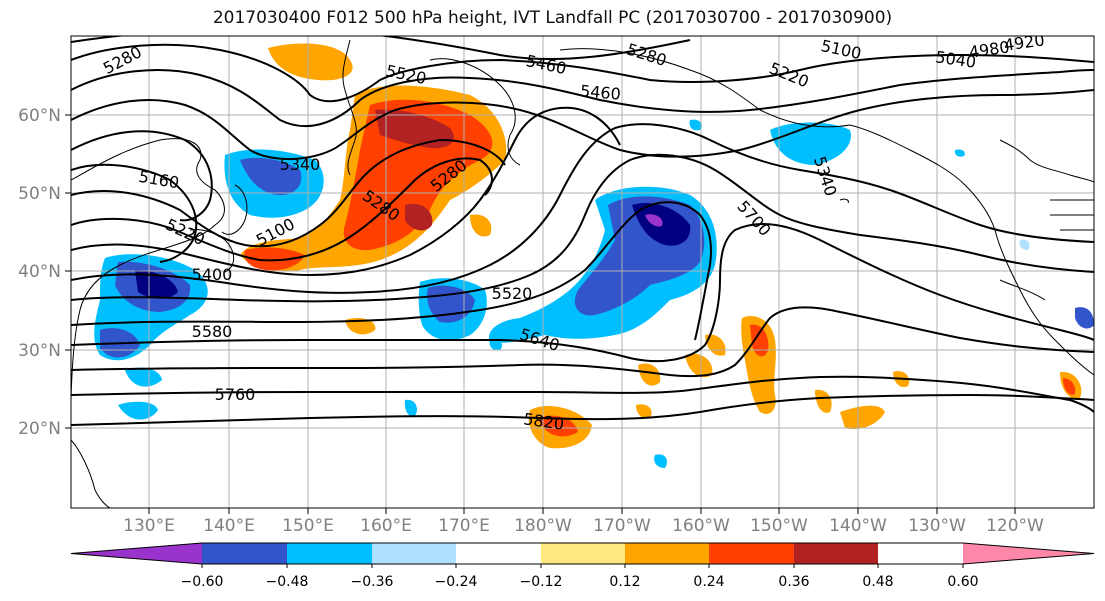  I want to click on contour-label: 5460, so click(600, 92).